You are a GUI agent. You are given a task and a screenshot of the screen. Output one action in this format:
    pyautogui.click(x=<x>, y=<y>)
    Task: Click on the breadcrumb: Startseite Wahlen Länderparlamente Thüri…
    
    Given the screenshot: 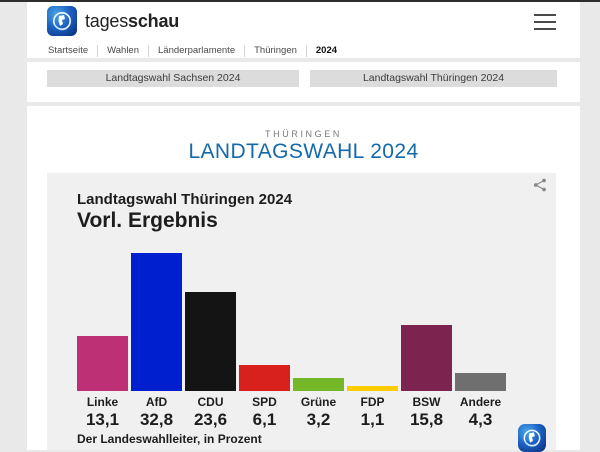 What is the action you would take?
    pyautogui.click(x=192, y=50)
    